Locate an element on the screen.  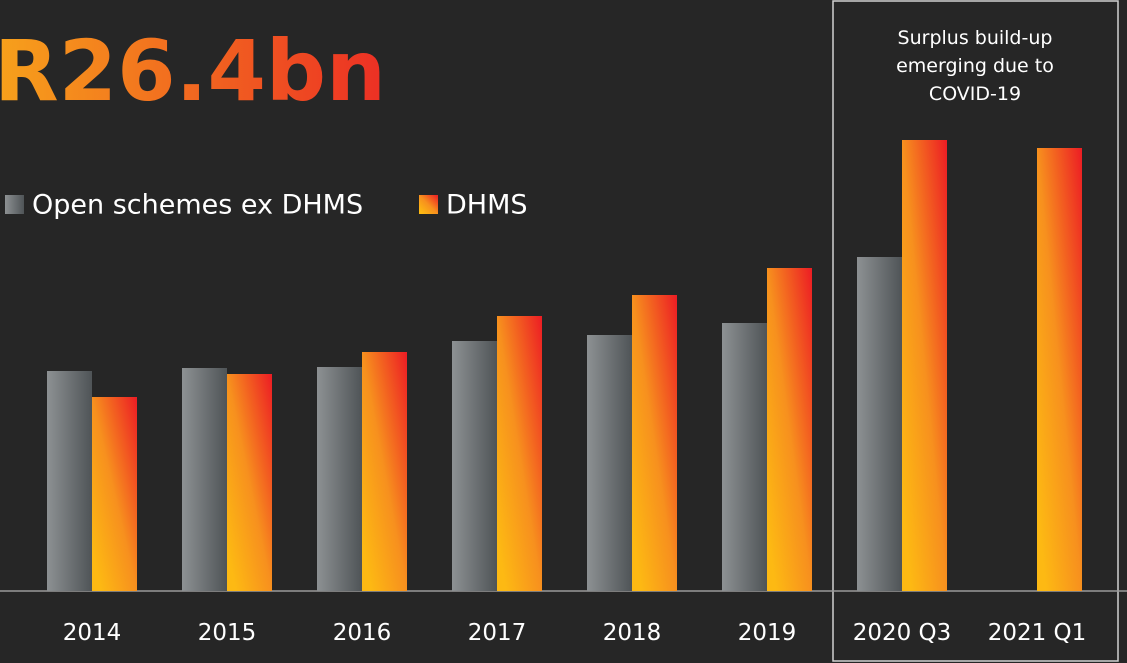
x-tick-label: 2020 Q3 is located at coordinates (902, 633).